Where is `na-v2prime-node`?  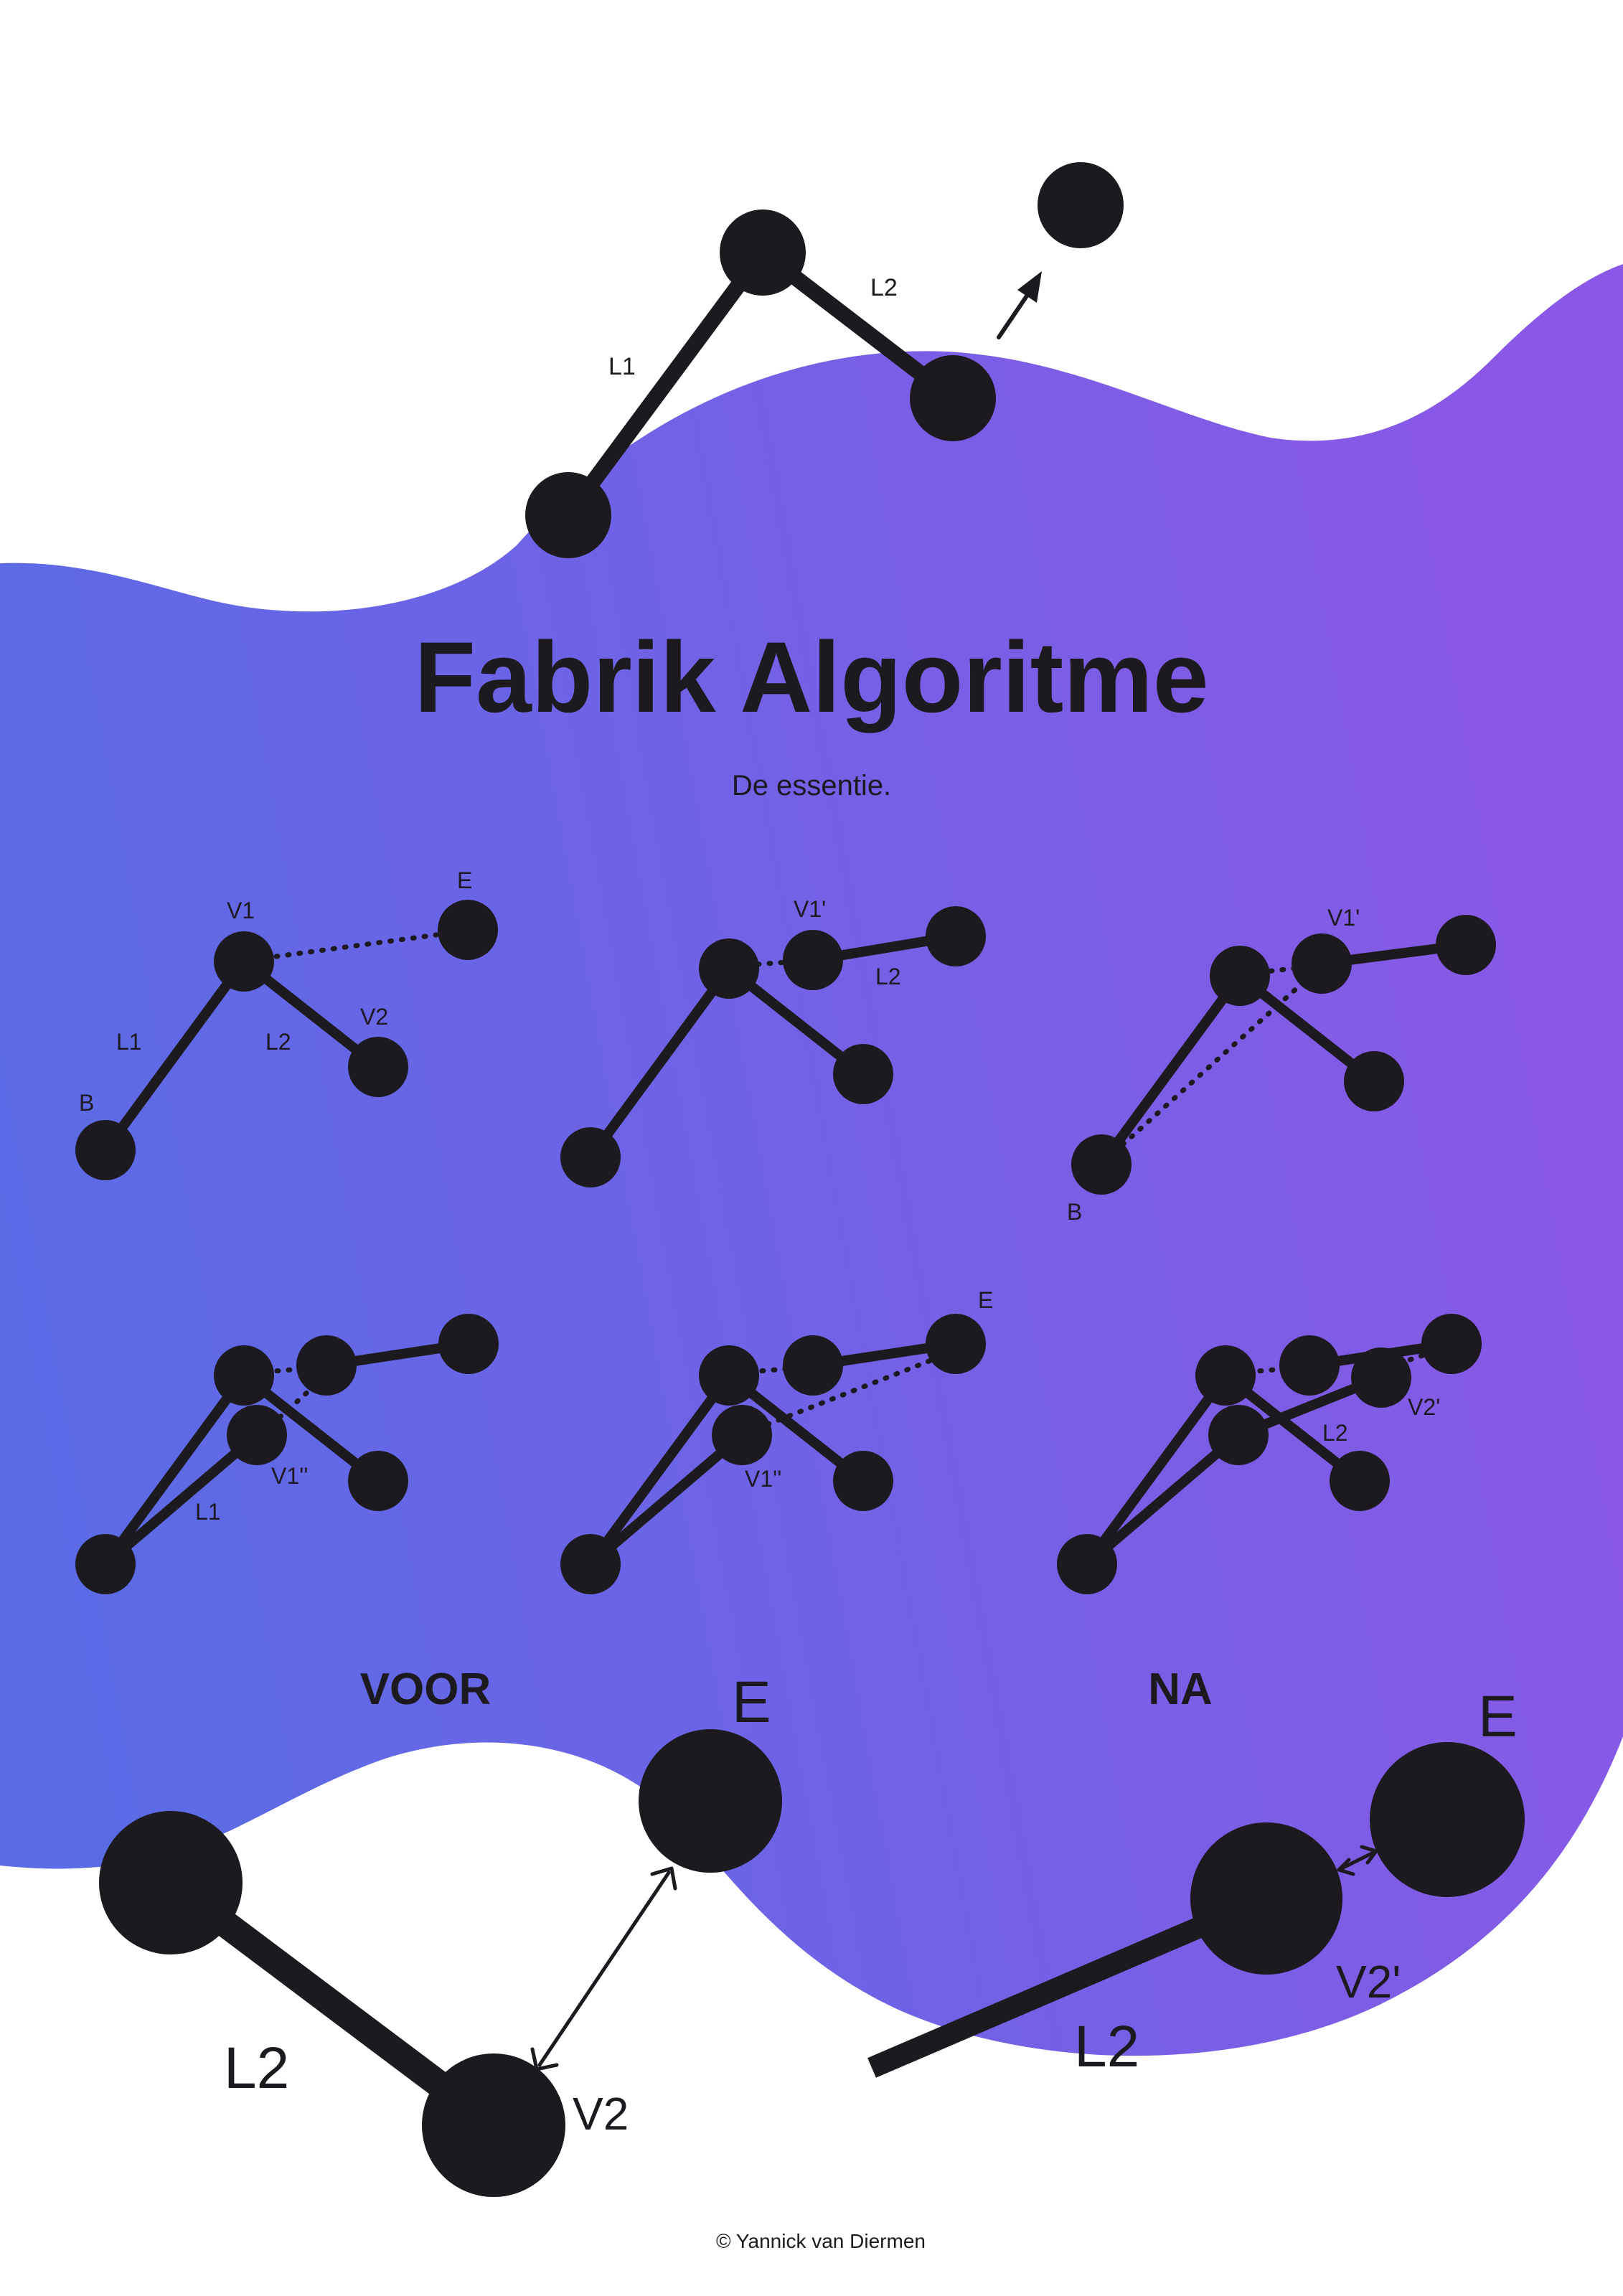
na-v2prime-node is located at coordinates (1266, 1899).